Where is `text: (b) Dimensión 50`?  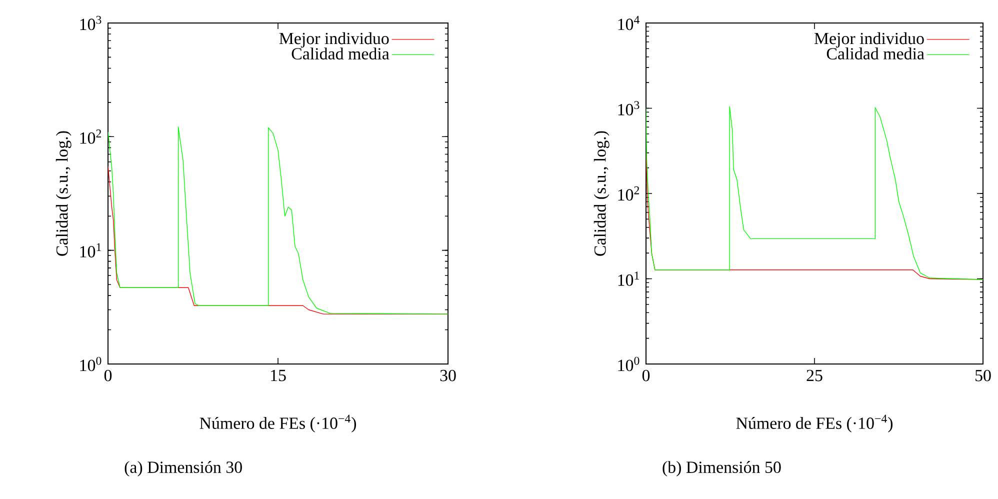
text: (b) Dimensión 50 is located at coordinates (721, 468).